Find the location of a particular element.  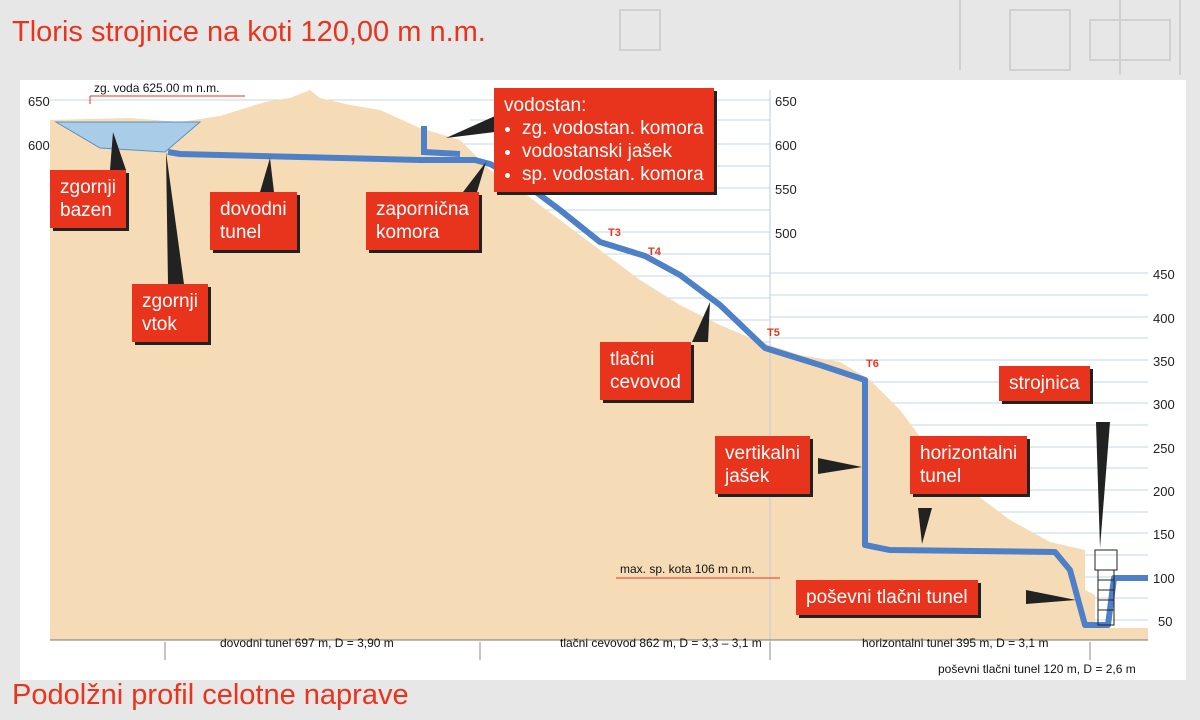

max-lower-level-label: max. sp. kota 106 m n.m. is located at coordinates (687, 569).